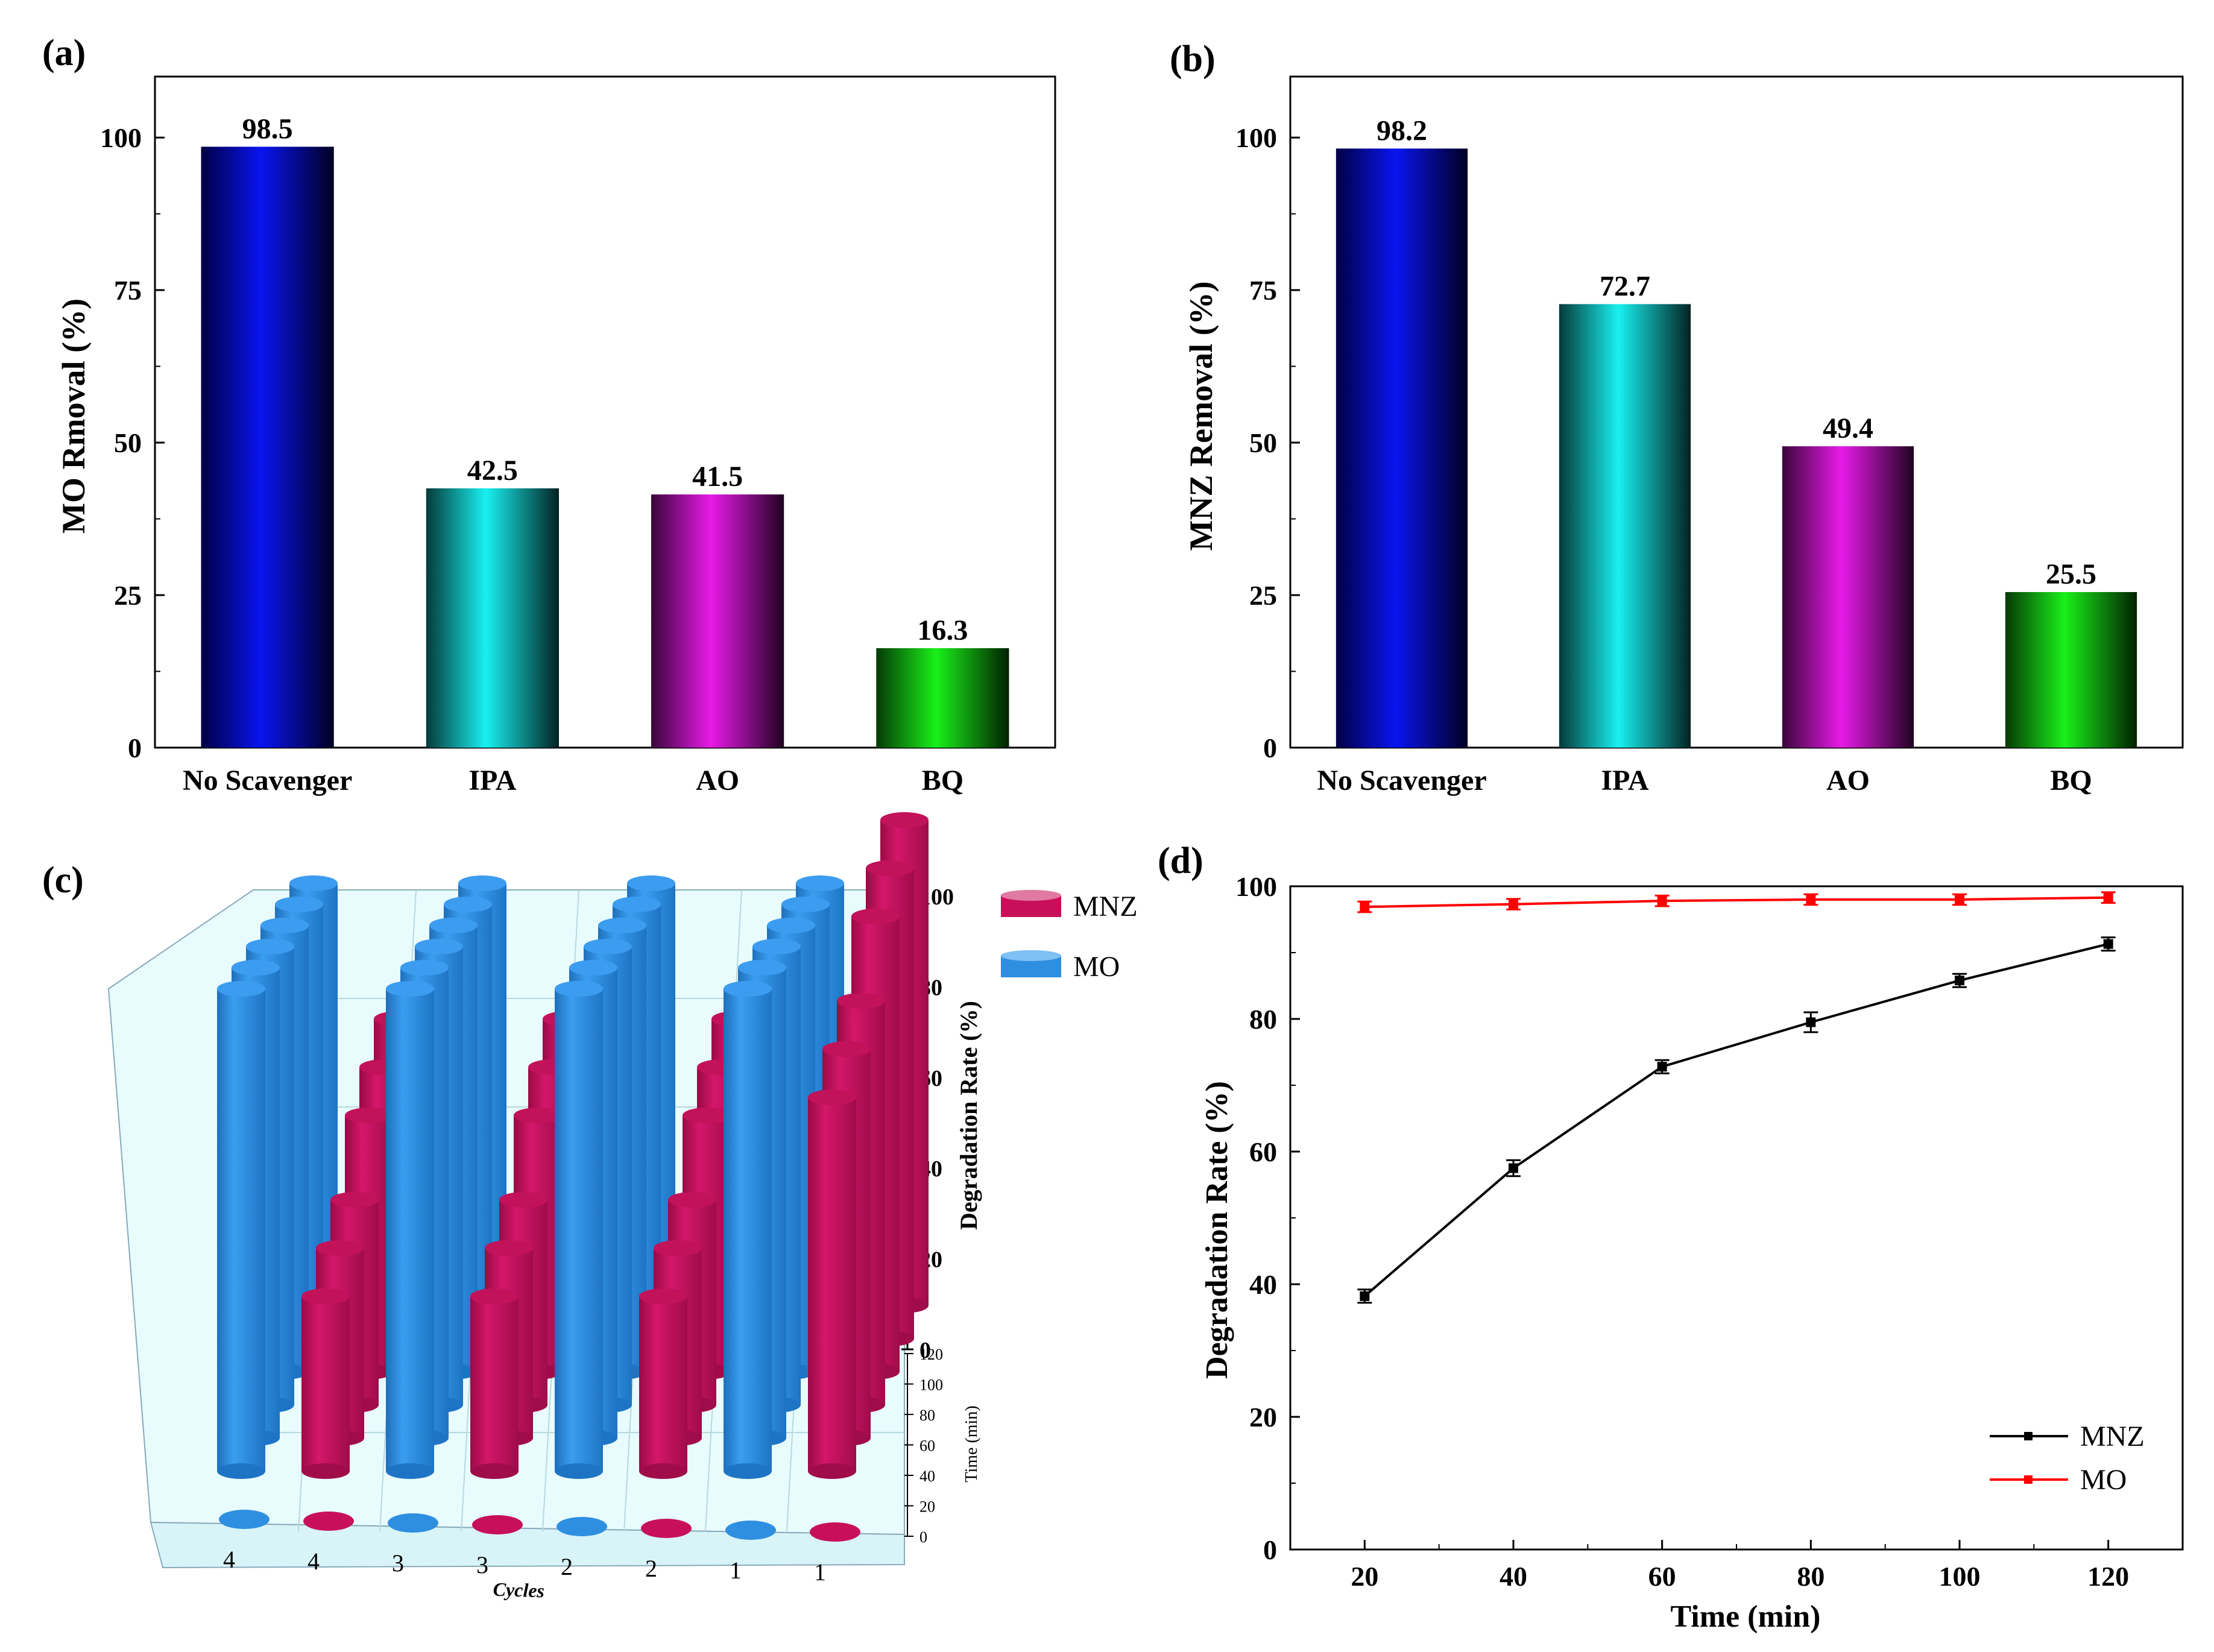 This screenshot has width=2214, height=1652. Describe the element at coordinates (1810, 1576) in the screenshot. I see `panel-d-x-tick-label: 80` at that location.